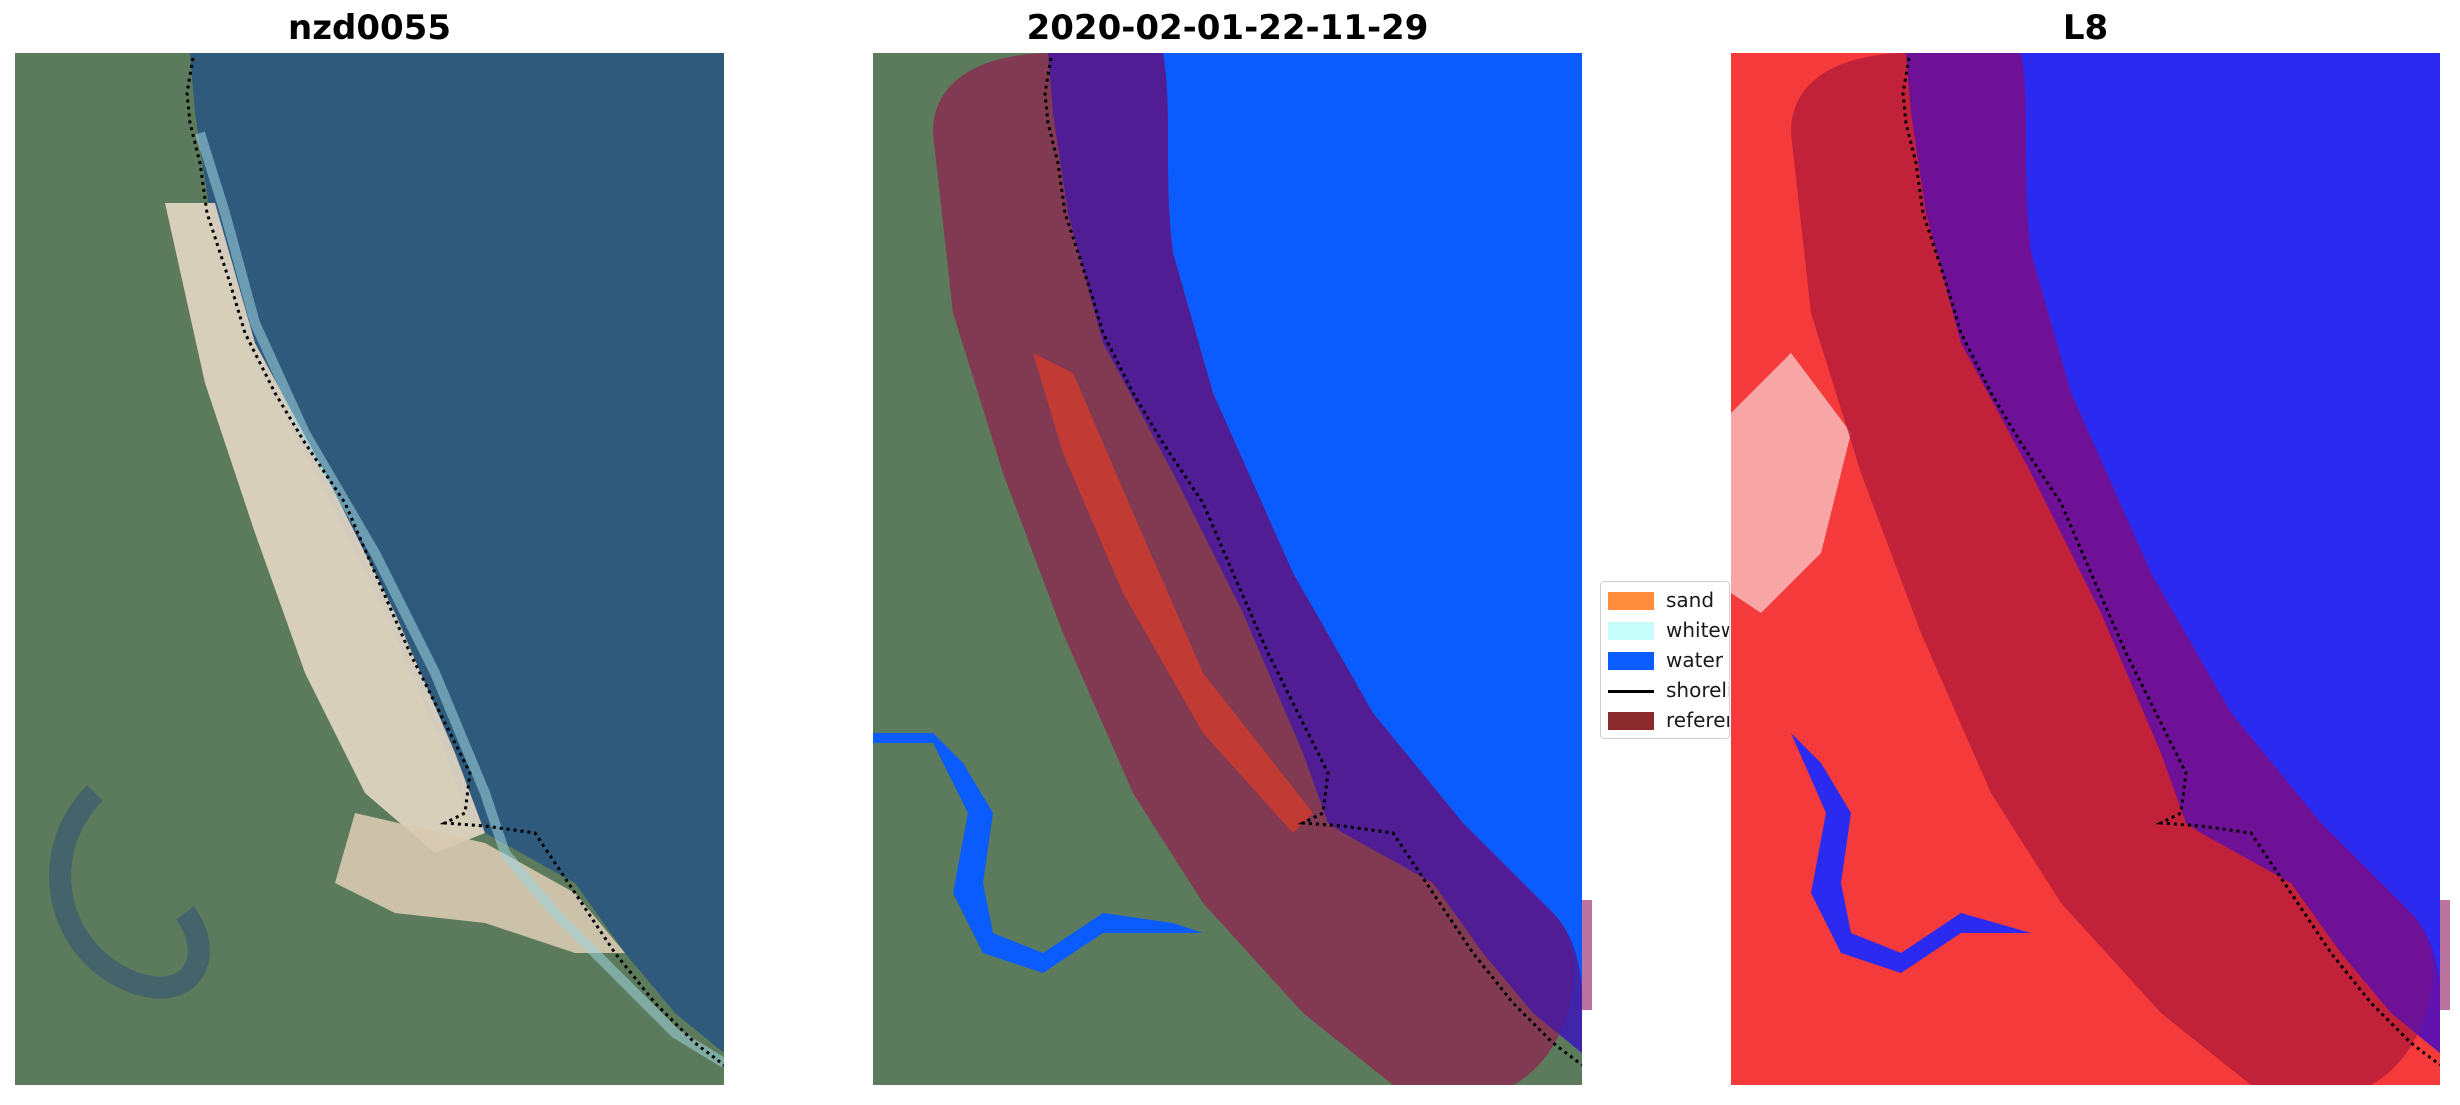 The width and height of the screenshot is (2460, 1105). I want to click on legend-item-water: water, so click(1665, 660).